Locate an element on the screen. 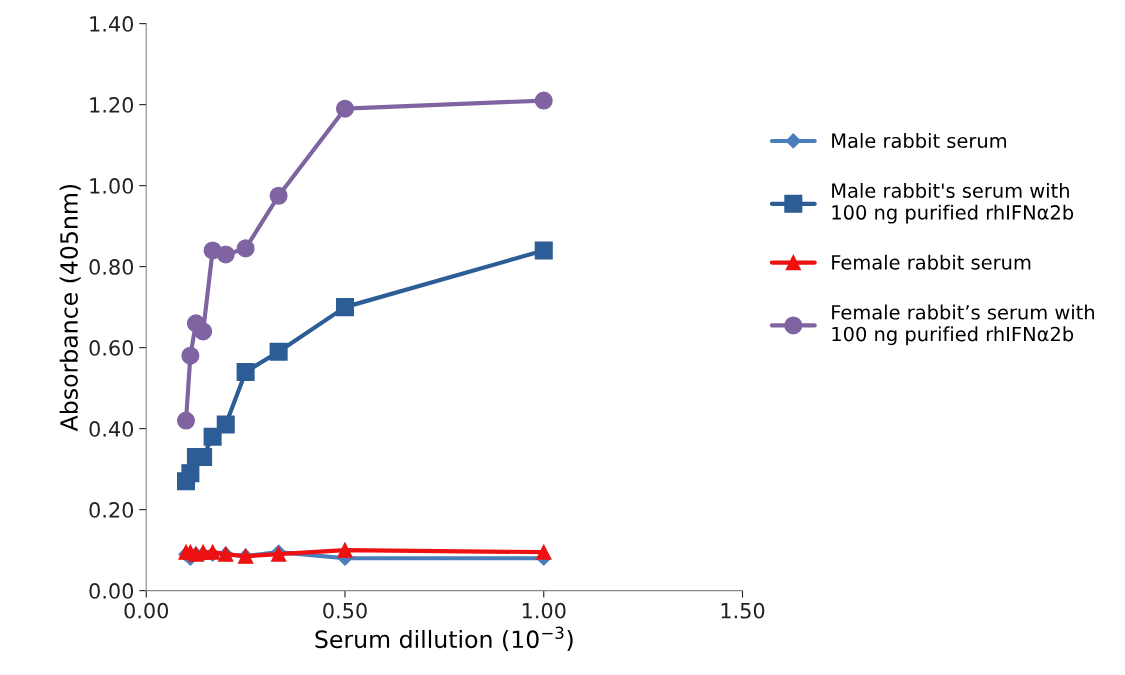 This screenshot has width=1125, height=675. x-axis-title: Serum dillution (10$^{−3}$) is located at coordinates (444, 638).